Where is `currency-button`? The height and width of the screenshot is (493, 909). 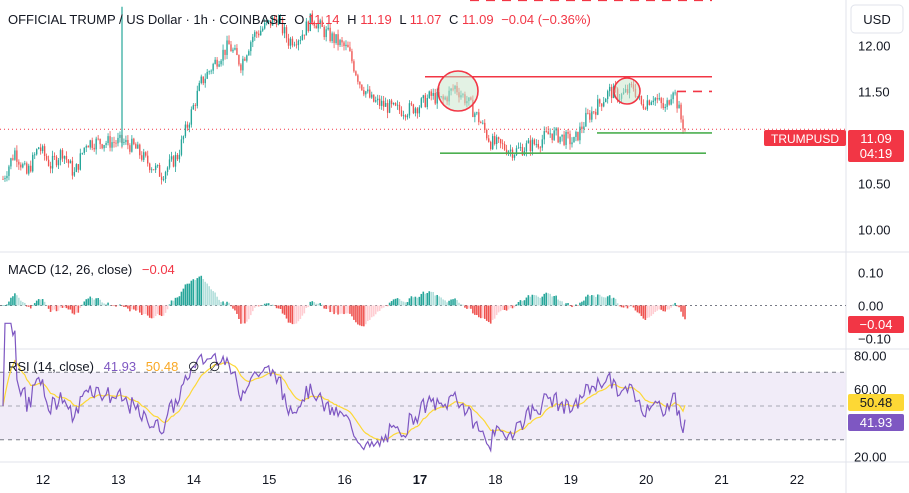
currency-button is located at coordinates (877, 19).